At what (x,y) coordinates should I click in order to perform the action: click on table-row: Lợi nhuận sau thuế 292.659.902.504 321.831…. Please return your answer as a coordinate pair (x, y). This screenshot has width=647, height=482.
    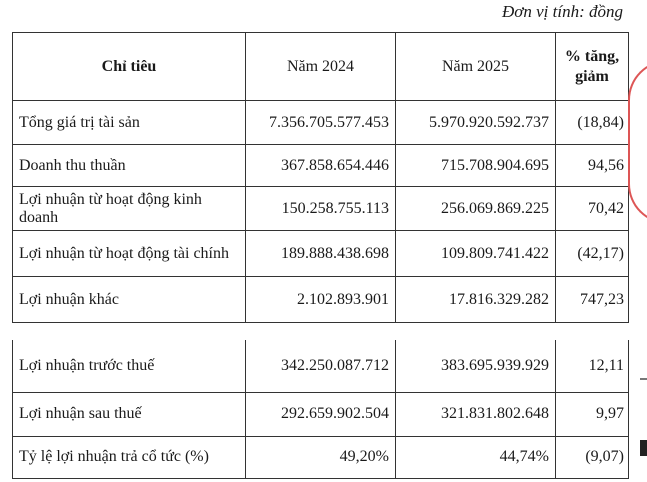
    Looking at the image, I should click on (320, 414).